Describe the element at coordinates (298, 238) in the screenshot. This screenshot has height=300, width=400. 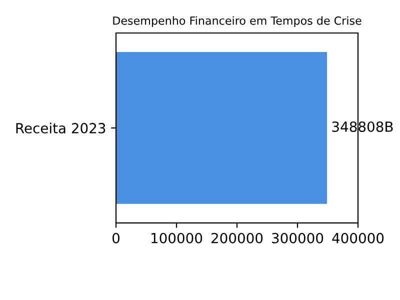
I see `x-tick-label: 300000` at that location.